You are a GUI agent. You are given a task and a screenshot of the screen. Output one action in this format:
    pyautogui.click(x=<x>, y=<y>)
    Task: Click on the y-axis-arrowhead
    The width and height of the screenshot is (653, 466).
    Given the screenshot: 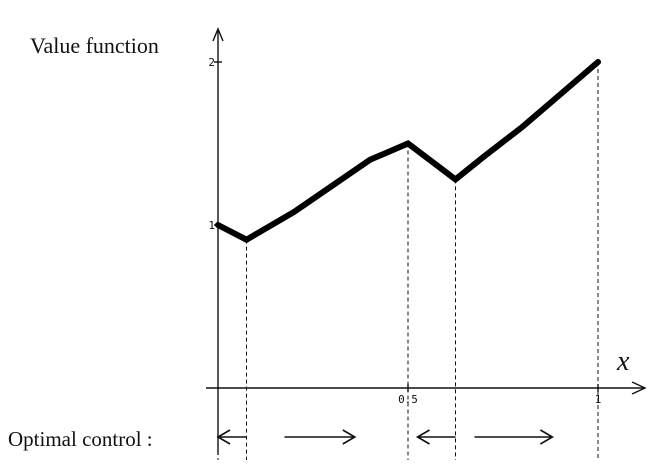 What is the action you would take?
    pyautogui.click(x=218, y=34)
    